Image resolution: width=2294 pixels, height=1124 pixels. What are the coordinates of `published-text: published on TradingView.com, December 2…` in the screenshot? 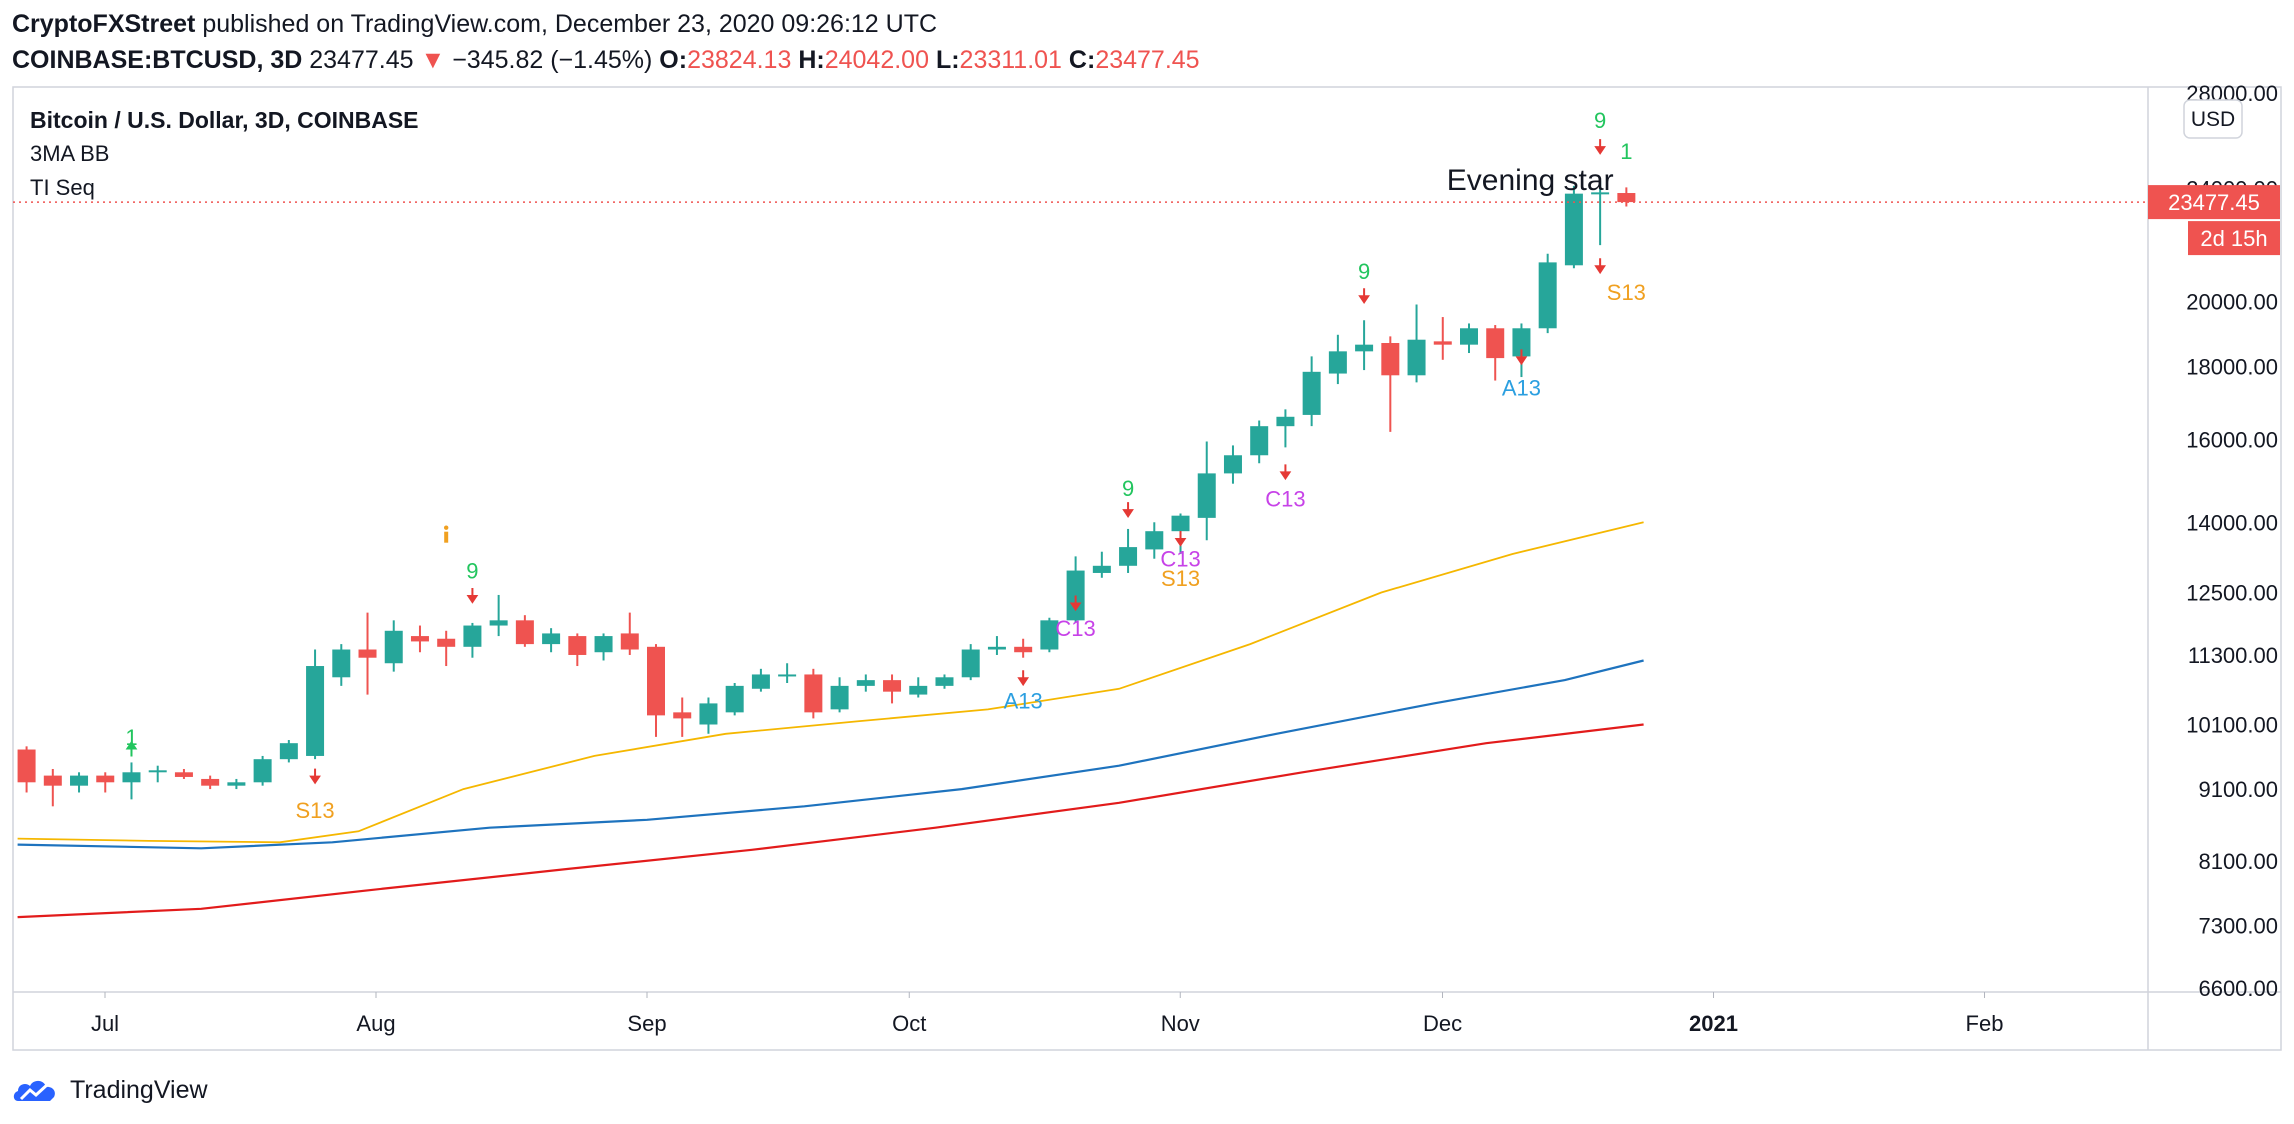 It's located at (570, 24).